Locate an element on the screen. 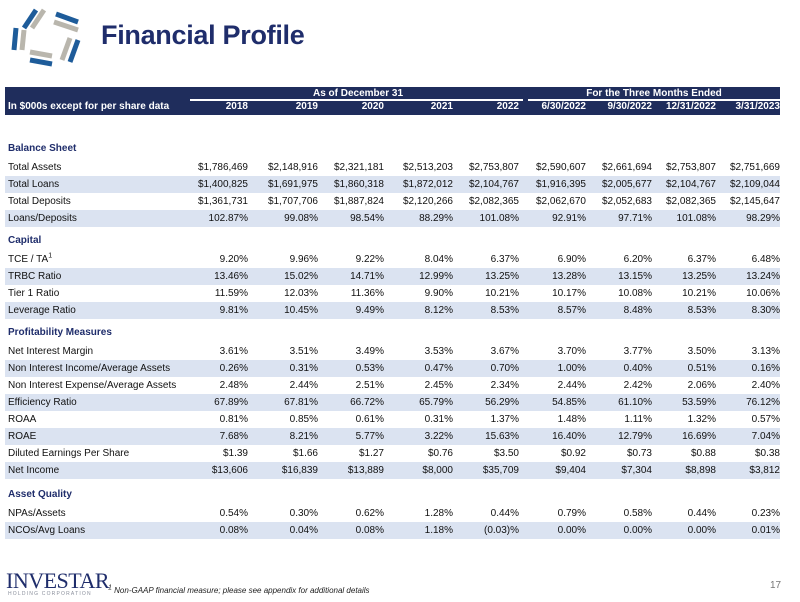  cell-value: 2.51% is located at coordinates (369, 385).